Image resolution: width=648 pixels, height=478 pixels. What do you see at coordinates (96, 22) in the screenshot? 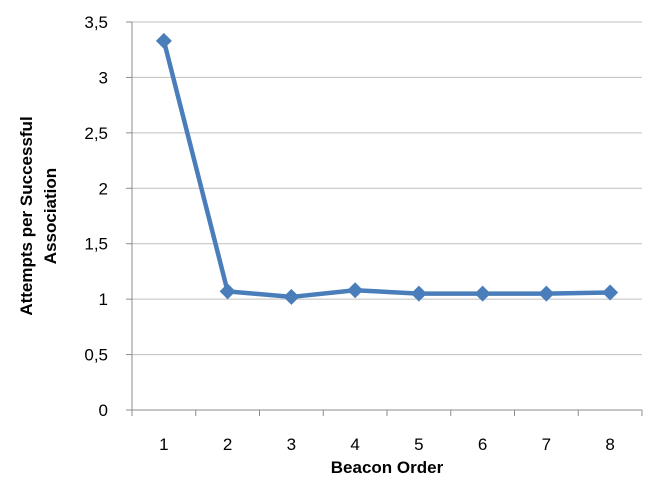
I see `y-tick-label: 3,5` at bounding box center [96, 22].